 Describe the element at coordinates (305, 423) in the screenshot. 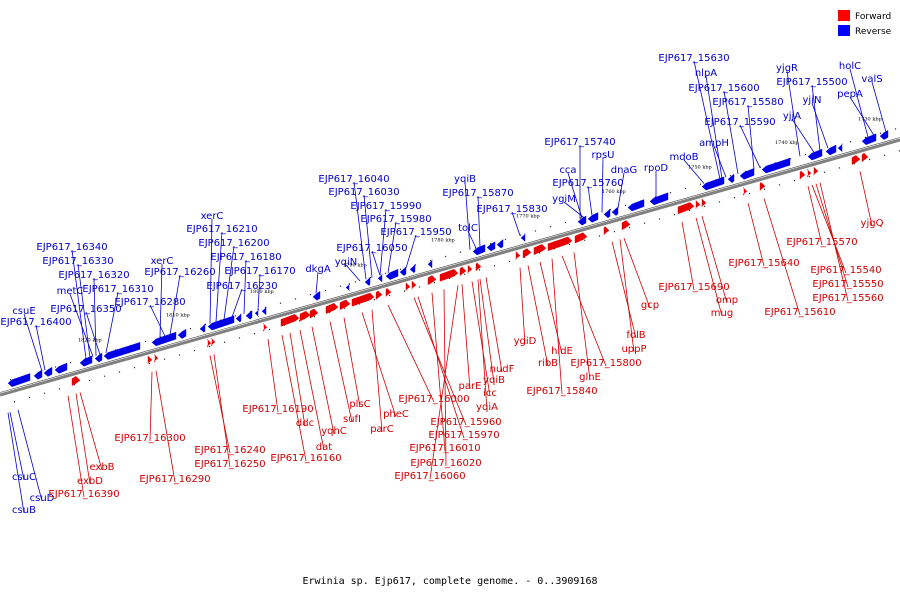

I see `forward-gene-label: ddc` at that location.